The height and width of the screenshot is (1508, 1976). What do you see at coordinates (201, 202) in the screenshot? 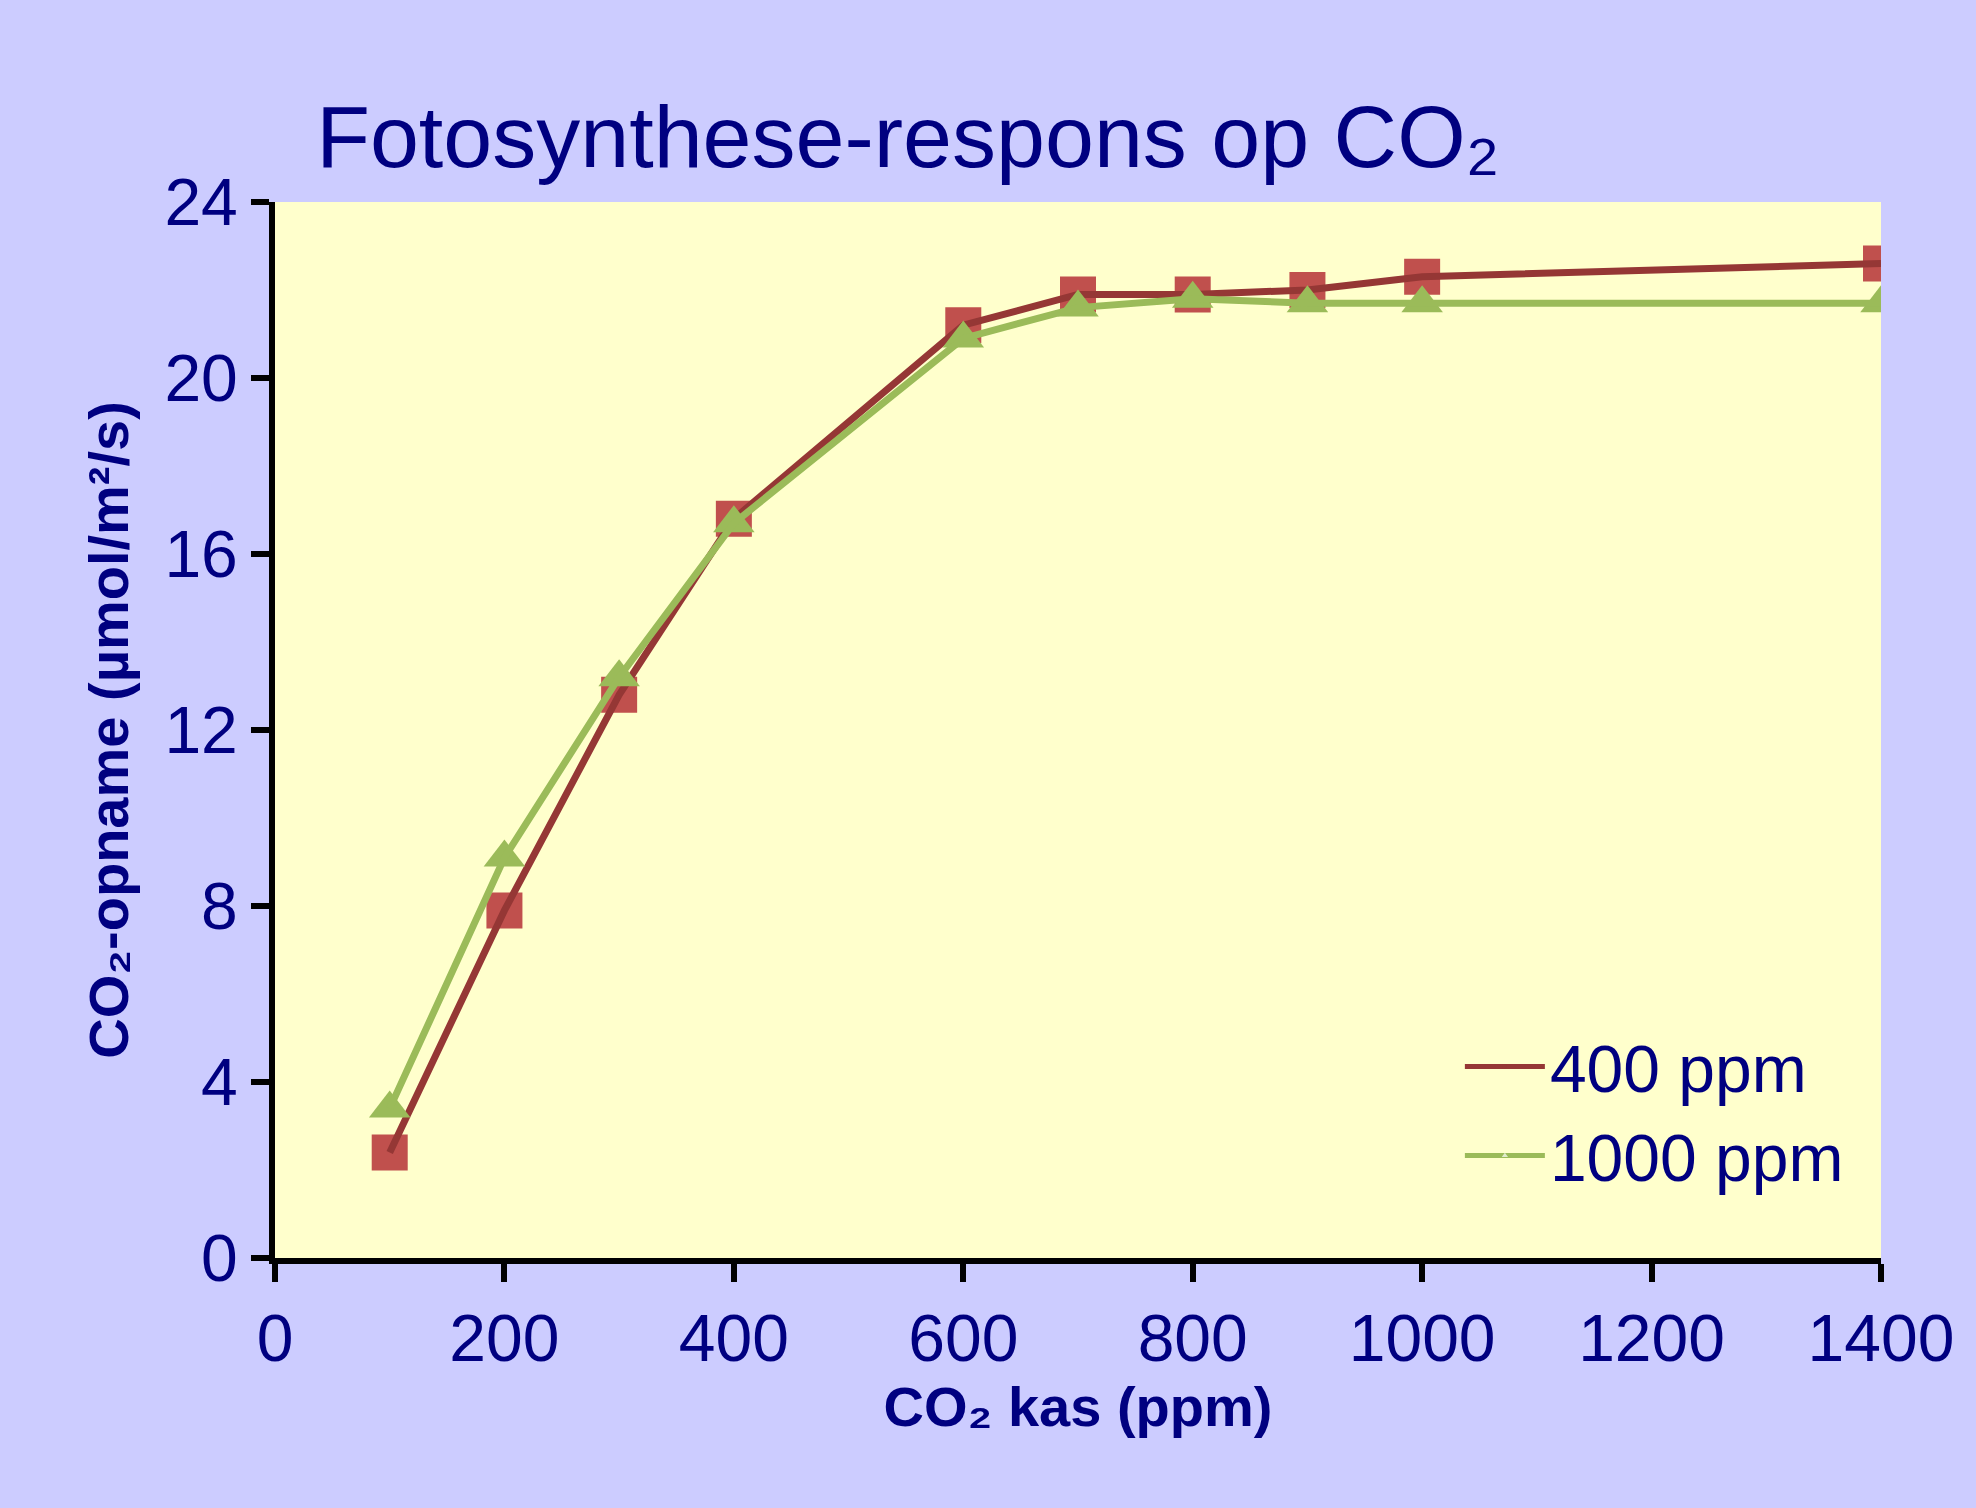
I see `y-tick-label: 24` at bounding box center [201, 202].